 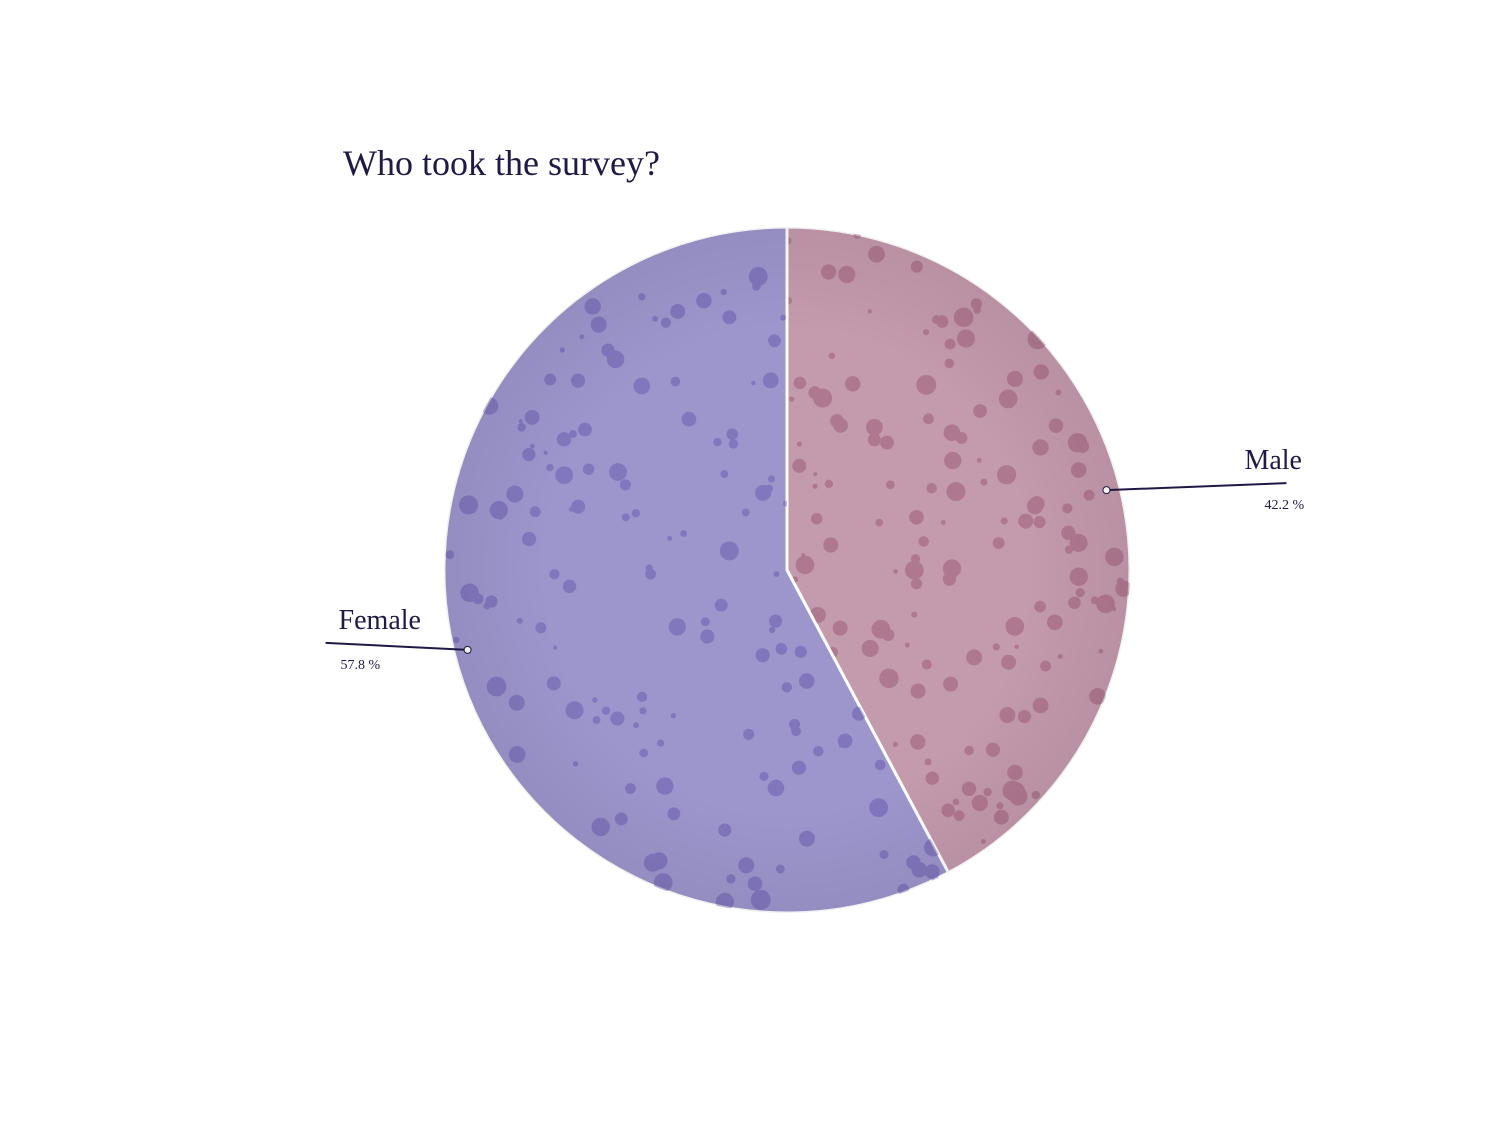 I want to click on leader-line, so click(x=396, y=646).